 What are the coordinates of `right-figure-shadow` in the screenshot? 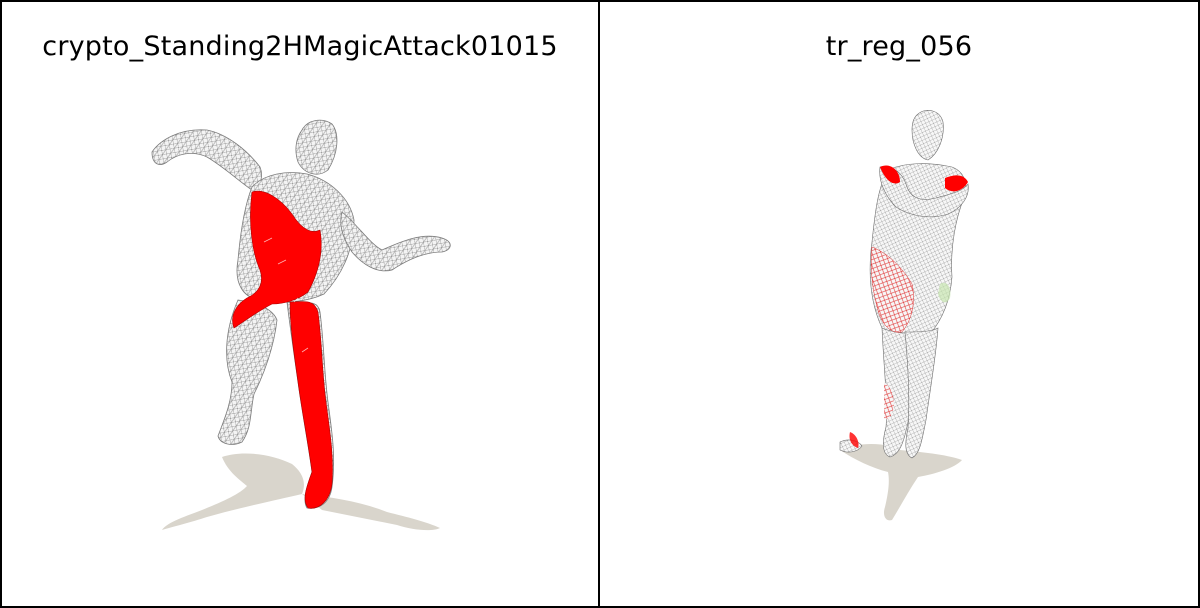 It's located at (901, 482).